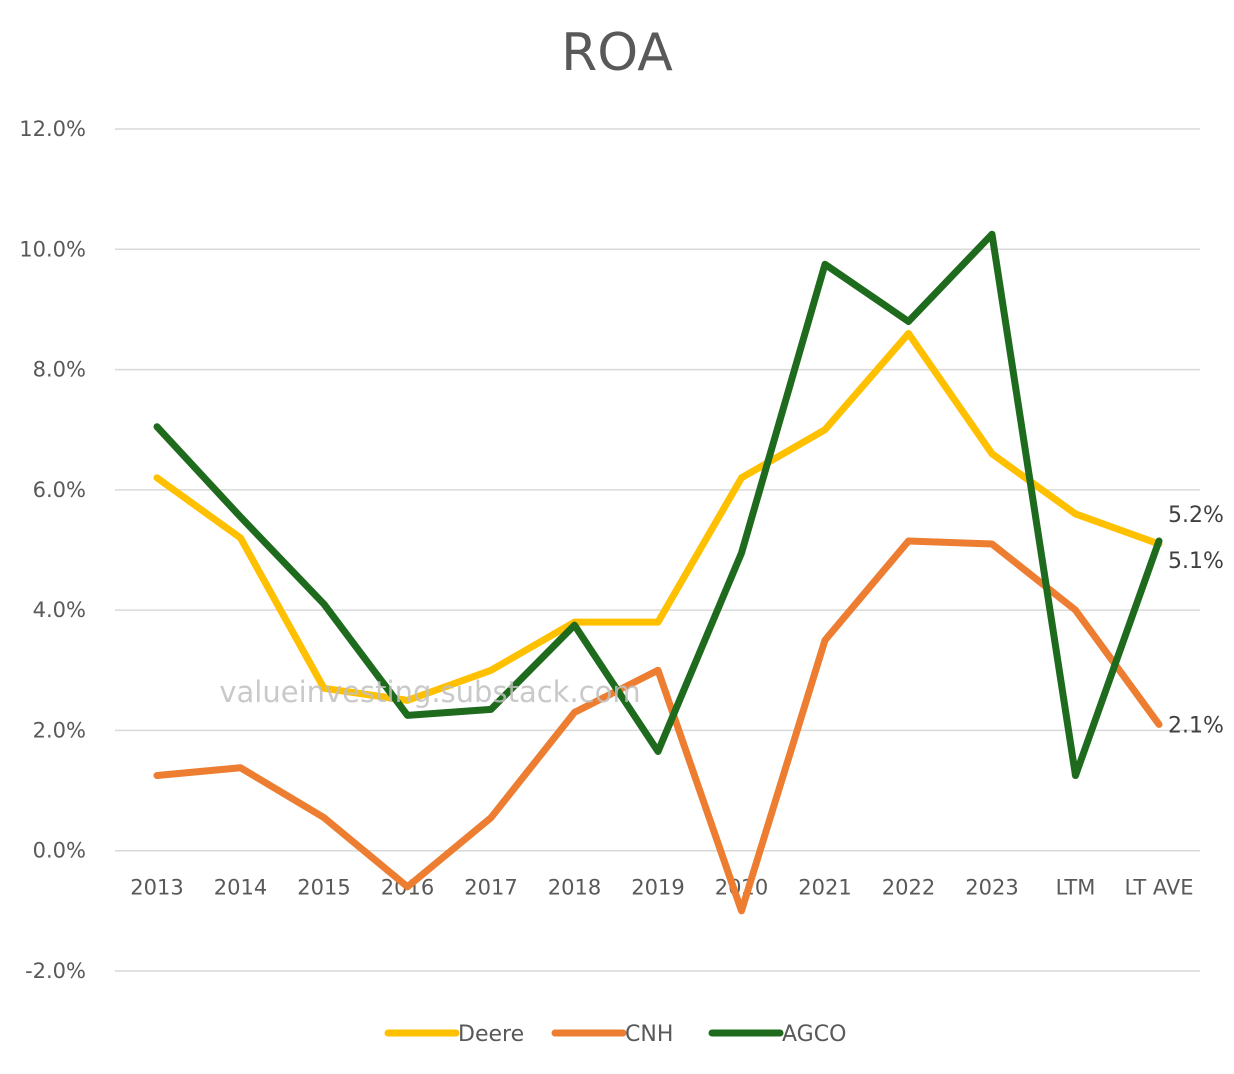 This screenshot has width=1234, height=1074. I want to click on x-tick-label: 2022, so click(908, 888).